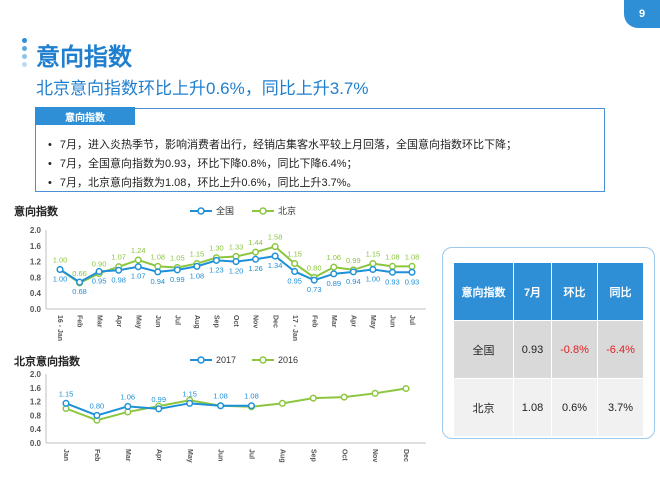 This screenshot has width=660, height=481. Describe the element at coordinates (118, 279) in the screenshot. I see `data-label: 0.98` at that location.